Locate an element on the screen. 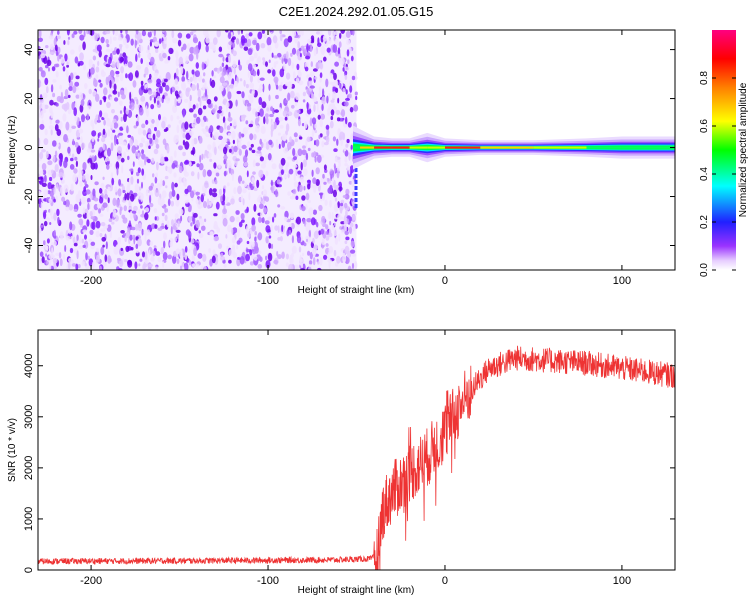  colorbar-ticks: 0.0 0.2 0.4 0.6 0.8 is located at coordinates (717, 174).